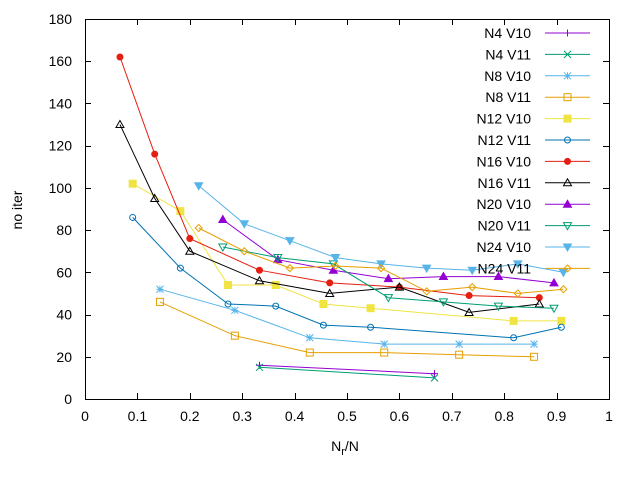 Image resolution: width=640 pixels, height=480 pixels. Describe the element at coordinates (343, 452) in the screenshot. I see `x-axis-label-subscript: r` at that location.